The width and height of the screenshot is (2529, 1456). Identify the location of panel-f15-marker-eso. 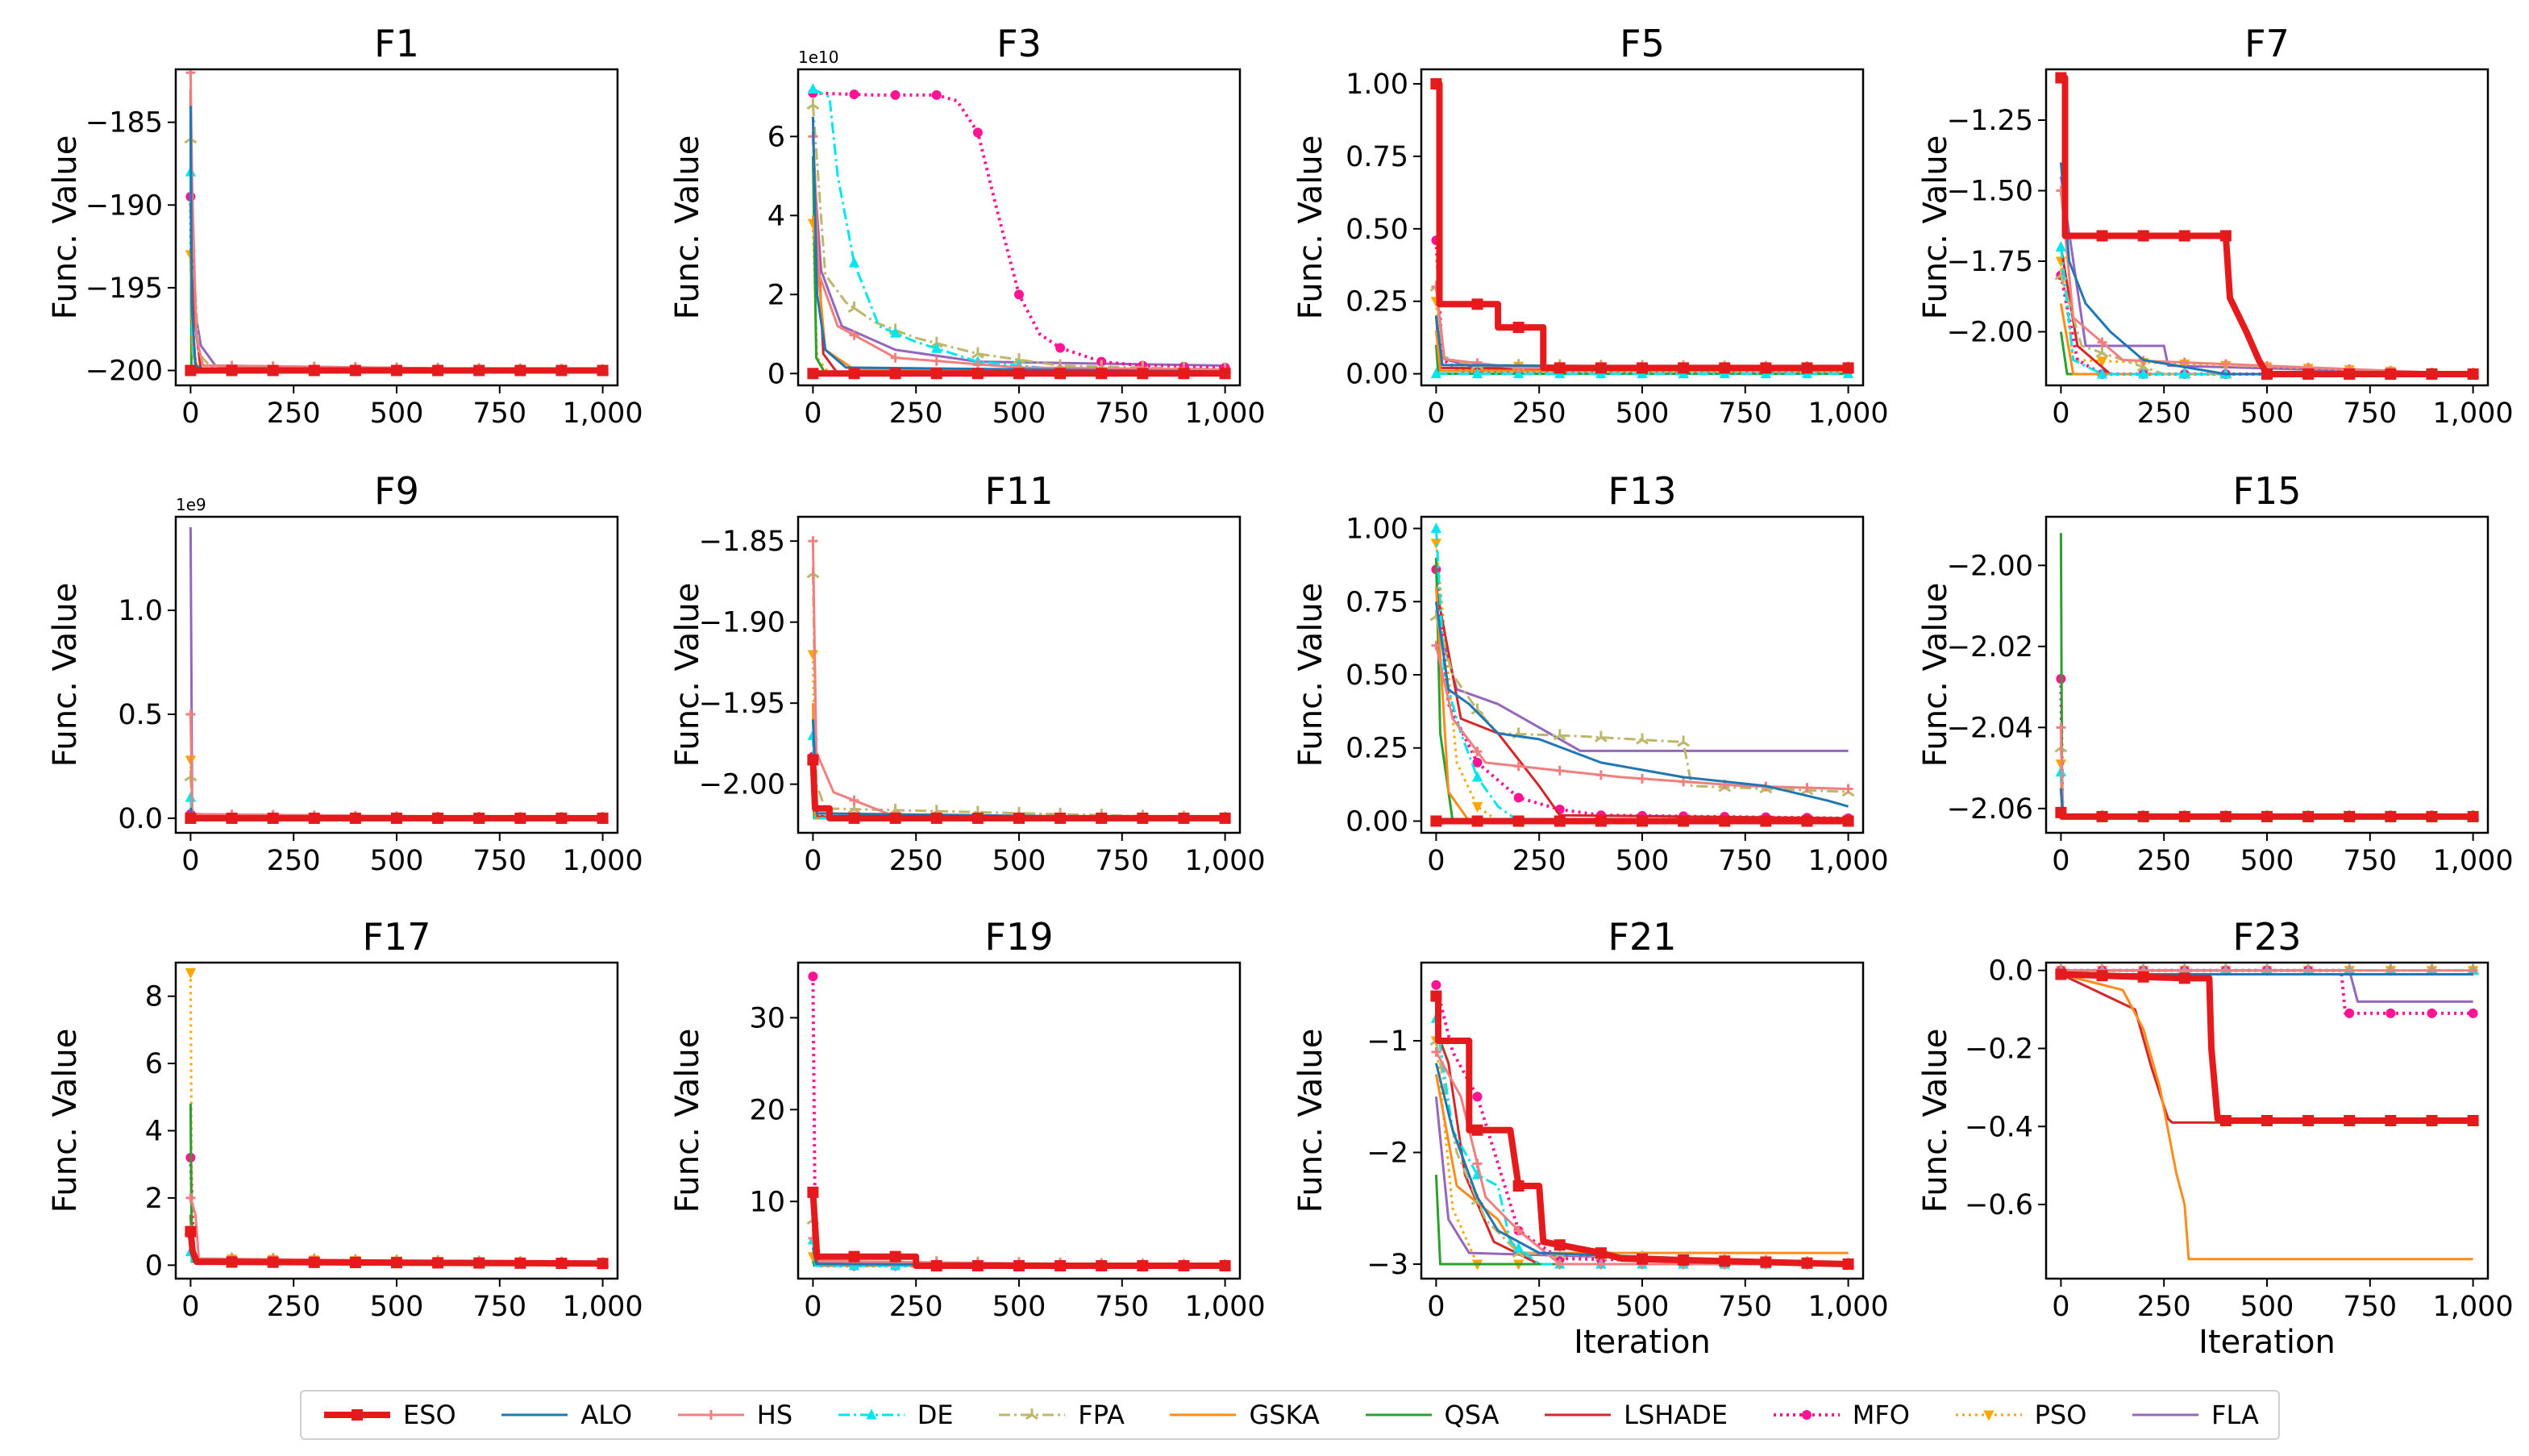
(2143, 816).